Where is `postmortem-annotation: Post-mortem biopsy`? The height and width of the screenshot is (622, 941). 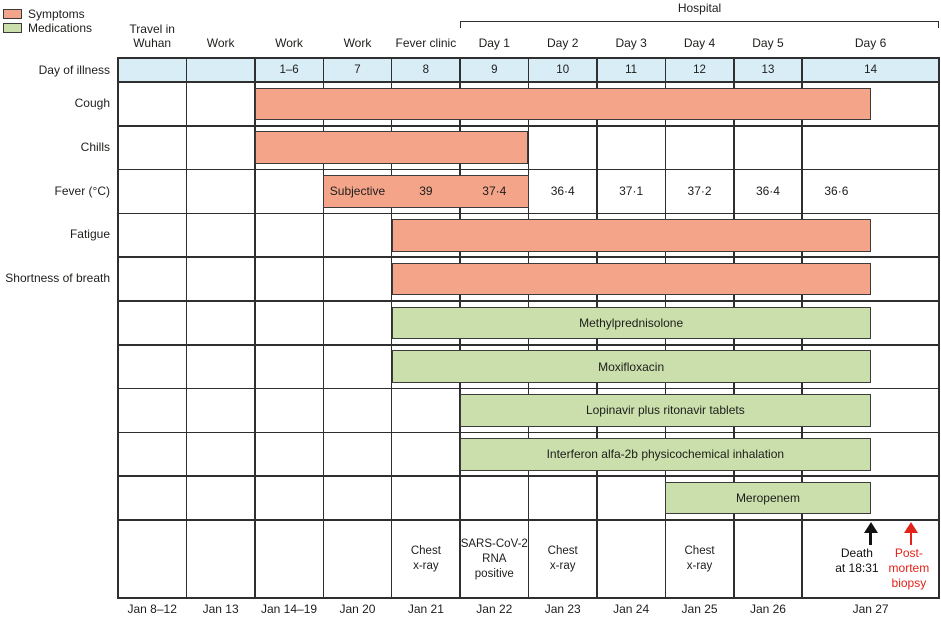
postmortem-annotation: Post-mortem biopsy is located at coordinates (900, 568).